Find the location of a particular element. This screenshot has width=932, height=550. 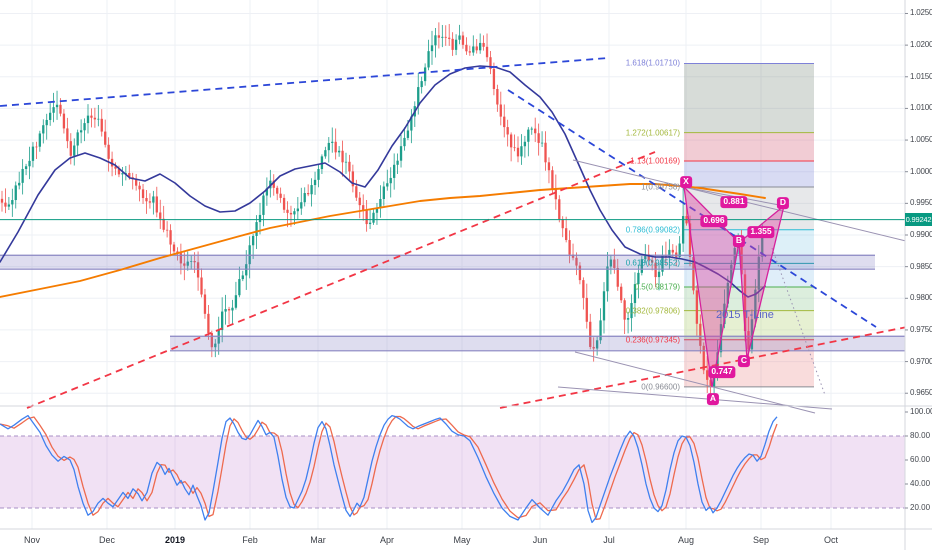

wedge-gray-upper is located at coordinates (695, 382).